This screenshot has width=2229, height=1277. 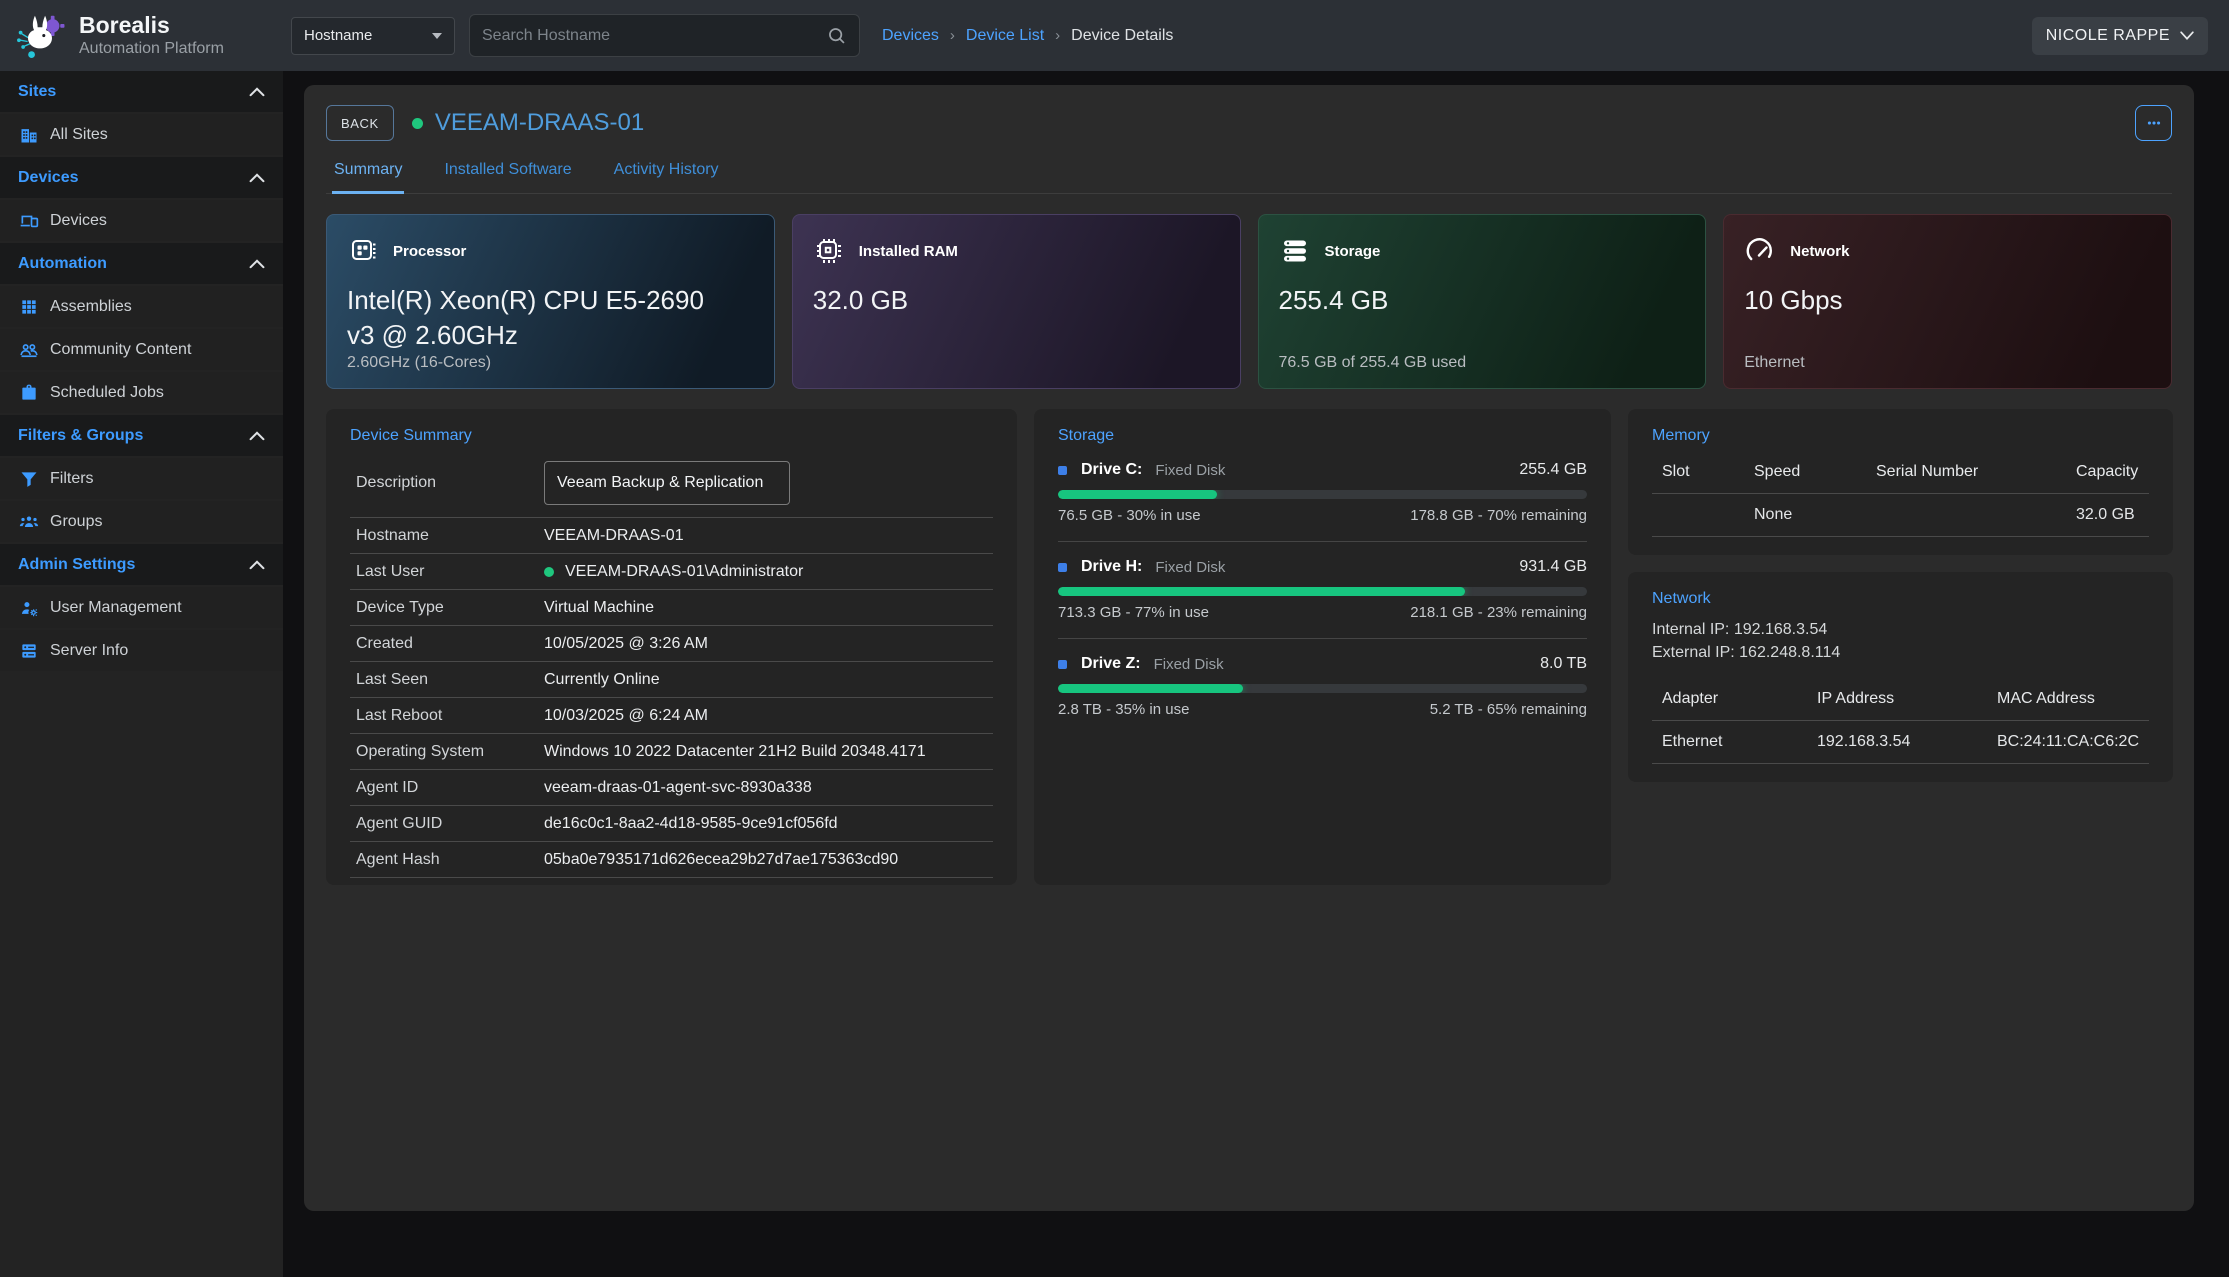 I want to click on sidebar-item-community-content: Community Content, so click(x=141, y=349).